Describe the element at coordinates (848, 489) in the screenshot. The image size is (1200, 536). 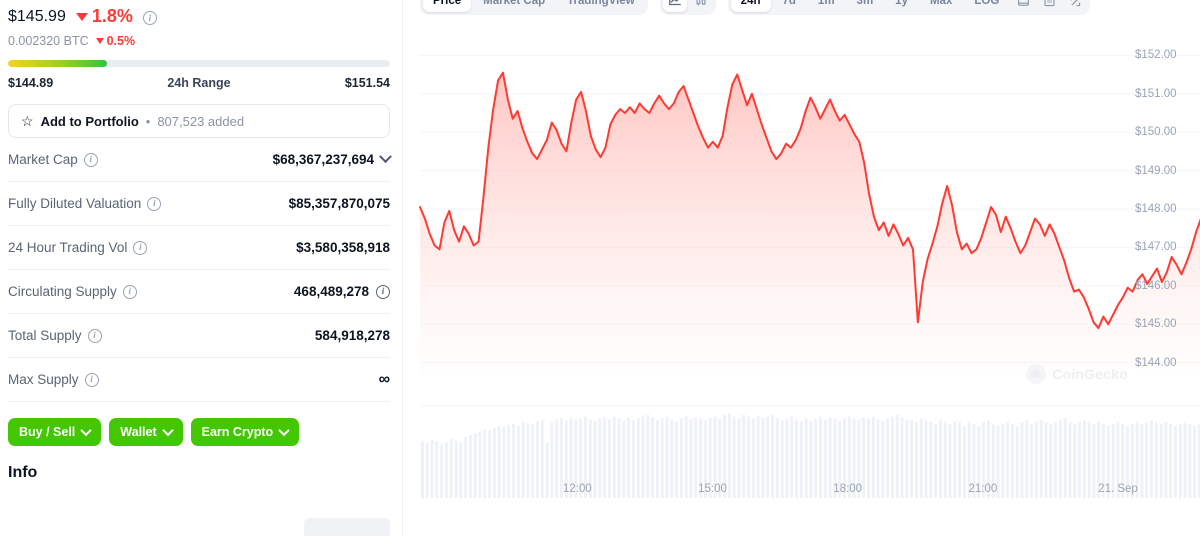
I see `x-axis-tick: 18:00` at that location.